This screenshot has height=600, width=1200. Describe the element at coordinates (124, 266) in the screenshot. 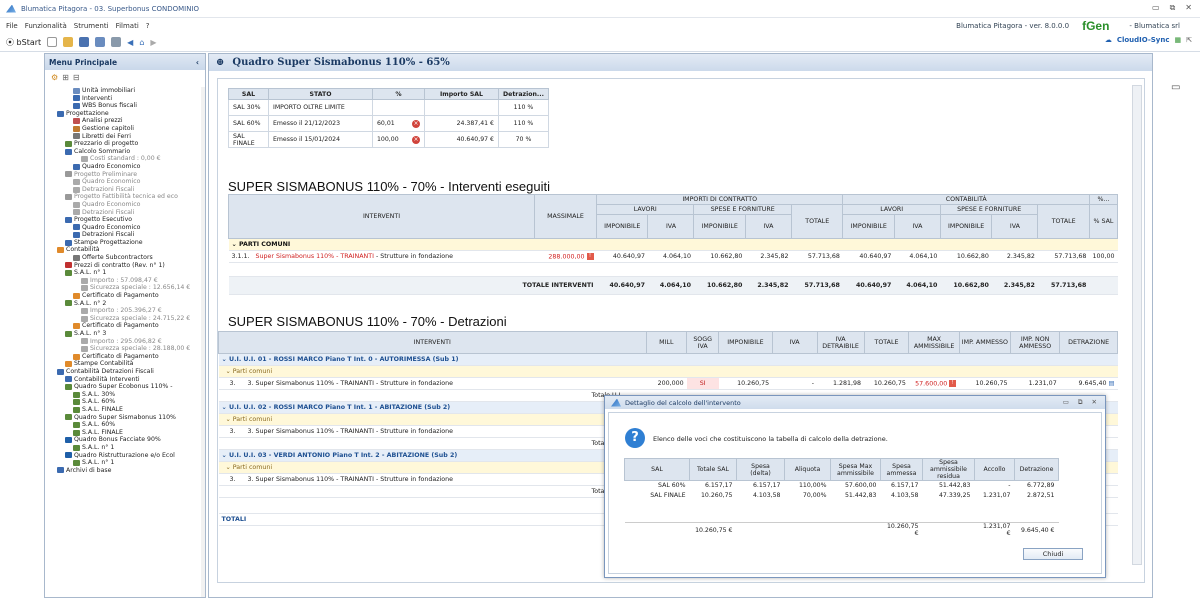

I see `tree-item: Prezzi di contratto (Rev. n° 1)` at that location.